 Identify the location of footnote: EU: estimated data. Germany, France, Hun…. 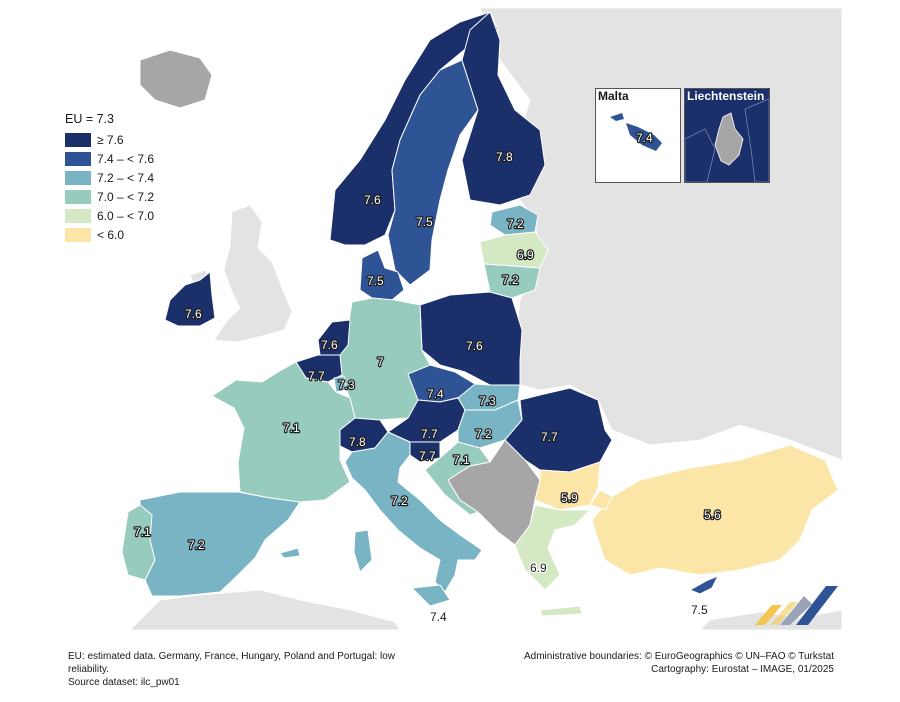
(231, 669).